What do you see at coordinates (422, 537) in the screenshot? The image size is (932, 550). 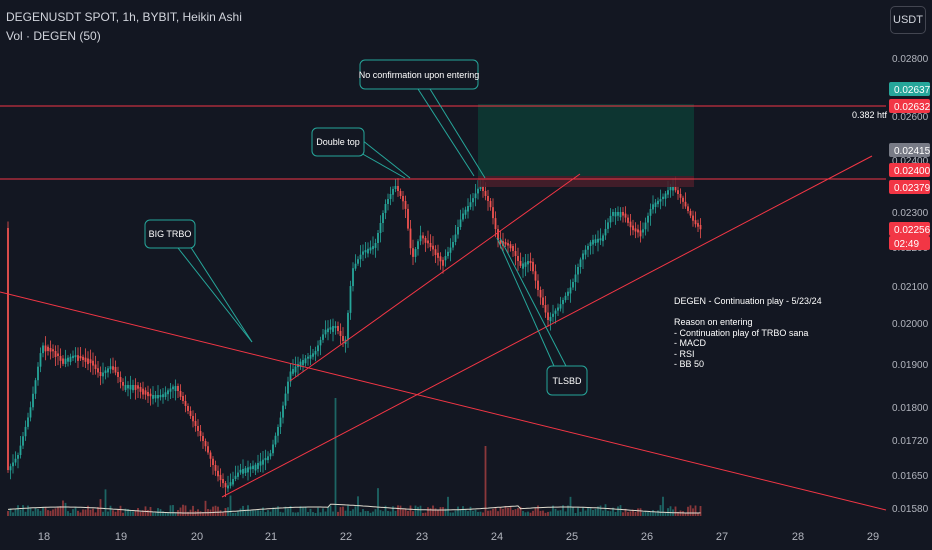 I see `time-tick-label: 23` at bounding box center [422, 537].